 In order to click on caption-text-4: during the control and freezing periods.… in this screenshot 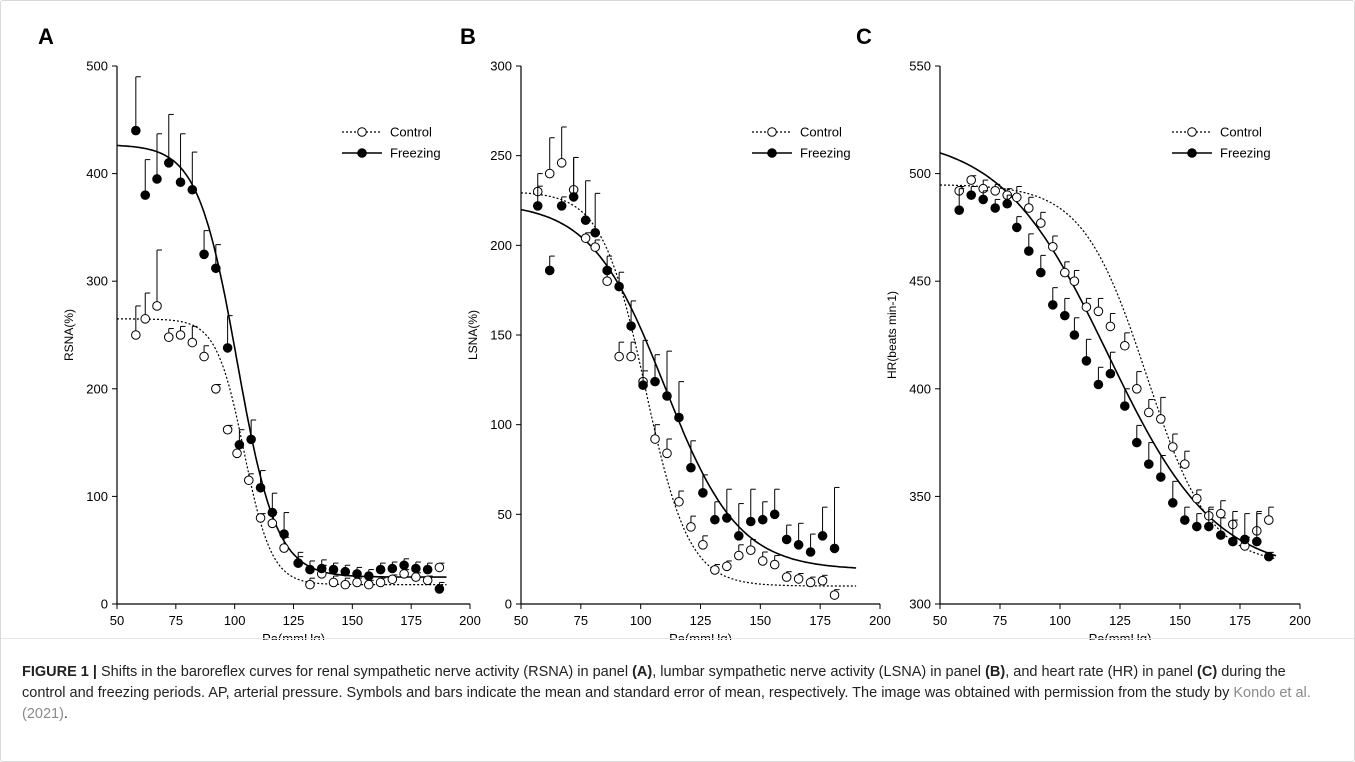, I will do `click(654, 682)`.